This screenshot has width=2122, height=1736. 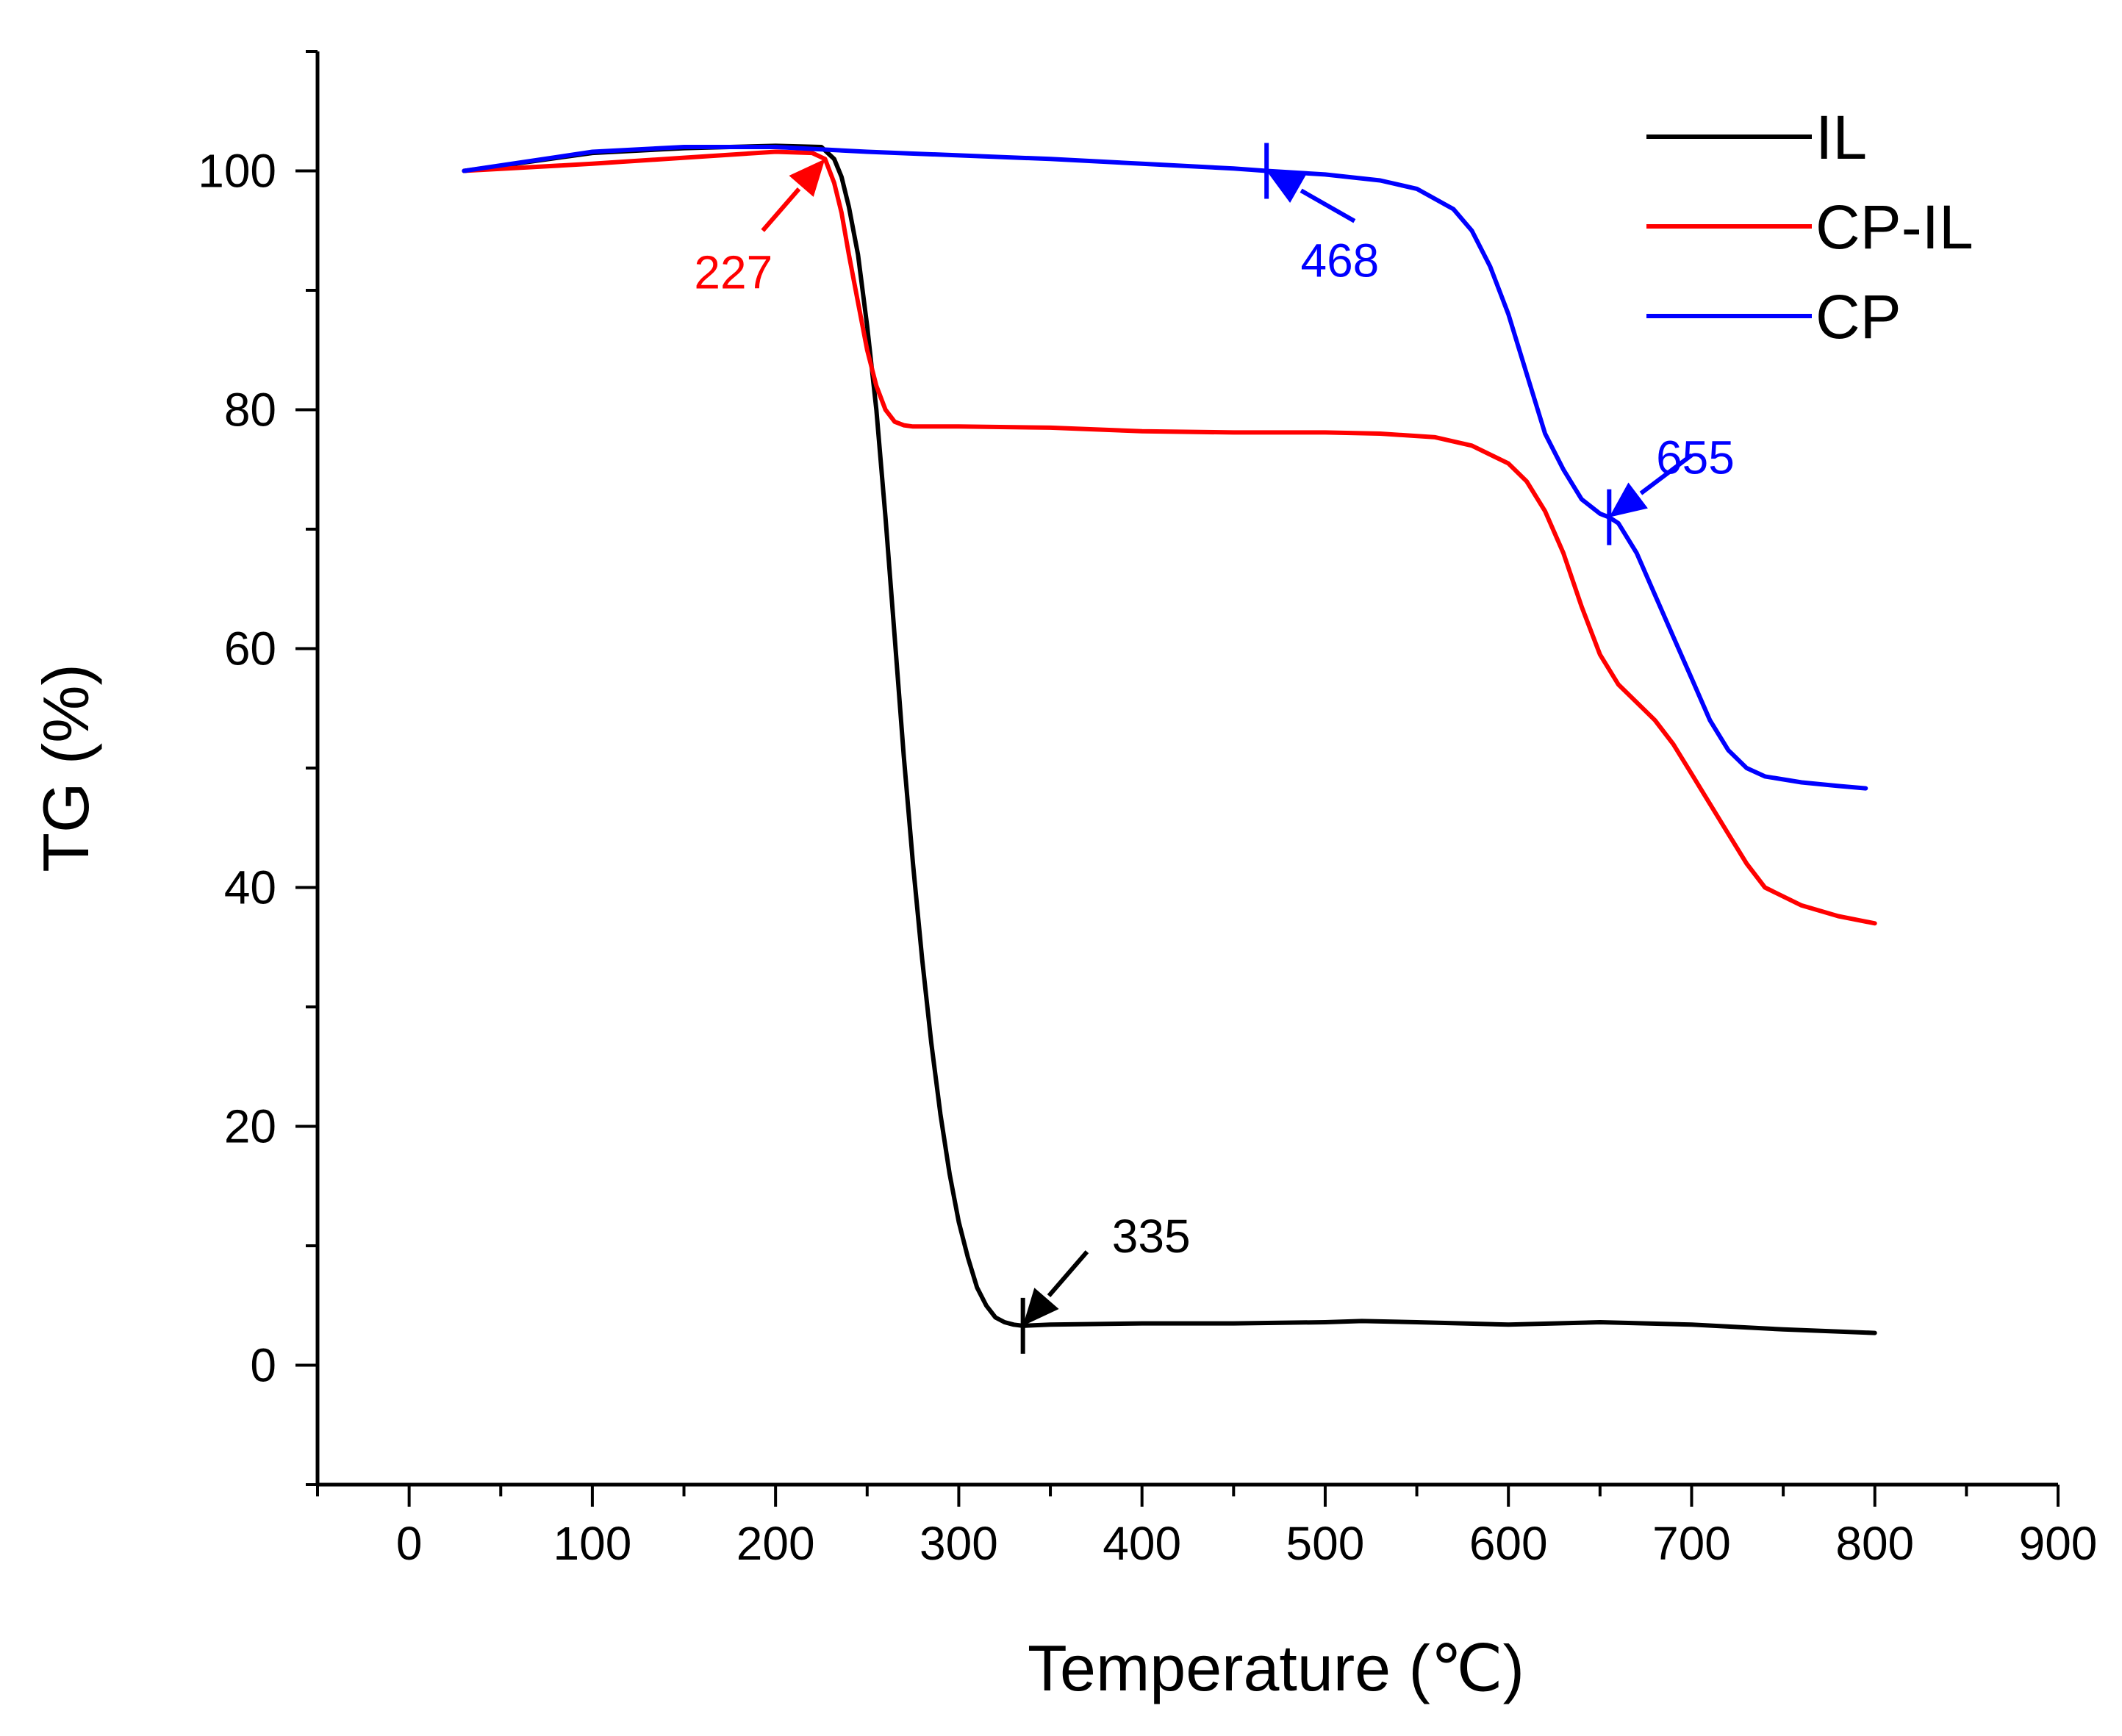 What do you see at coordinates (1325, 1543) in the screenshot?
I see `x-tick-label: 500` at bounding box center [1325, 1543].